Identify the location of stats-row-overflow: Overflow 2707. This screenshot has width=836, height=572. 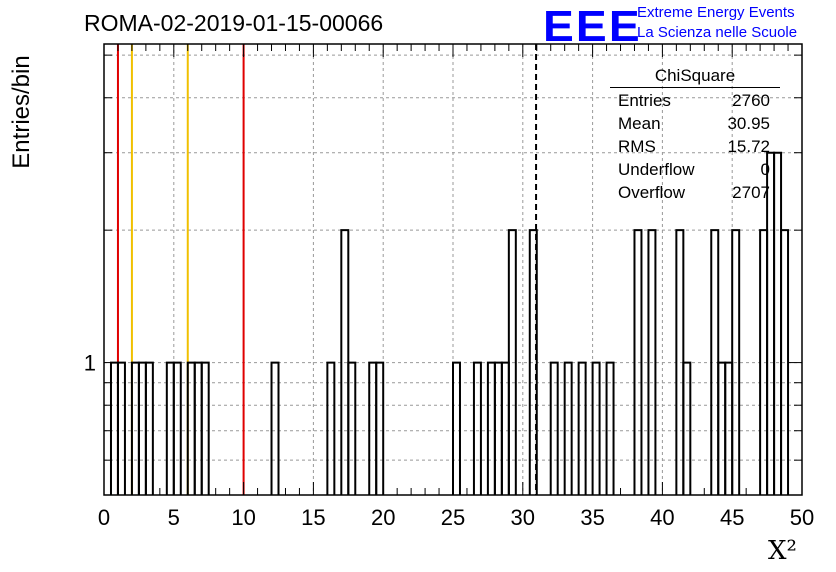
(695, 192).